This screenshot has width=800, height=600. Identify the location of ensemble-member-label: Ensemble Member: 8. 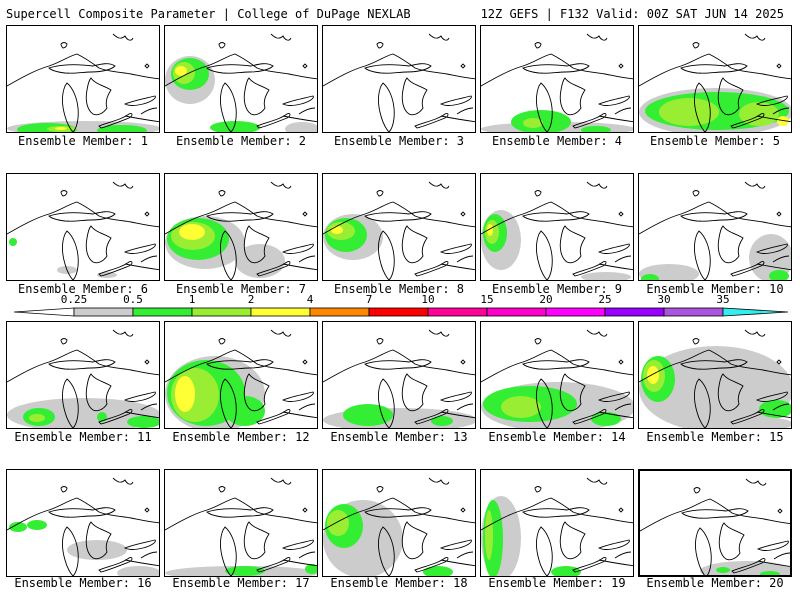
(399, 289).